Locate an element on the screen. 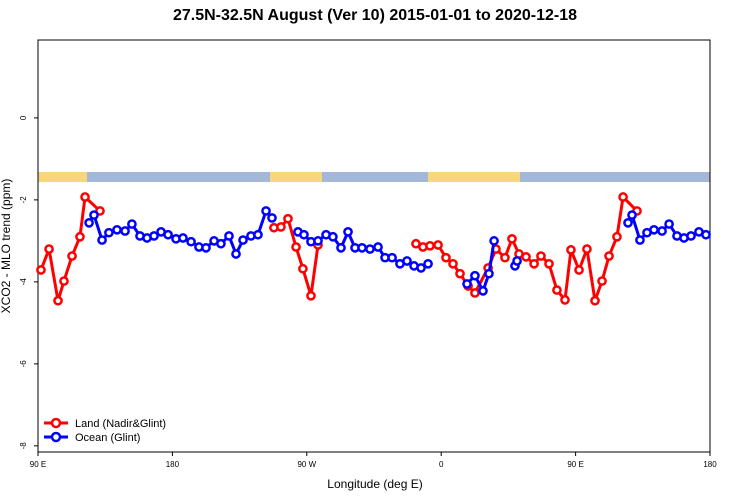 The image size is (750, 500). series-line is located at coordinates (70, 247).